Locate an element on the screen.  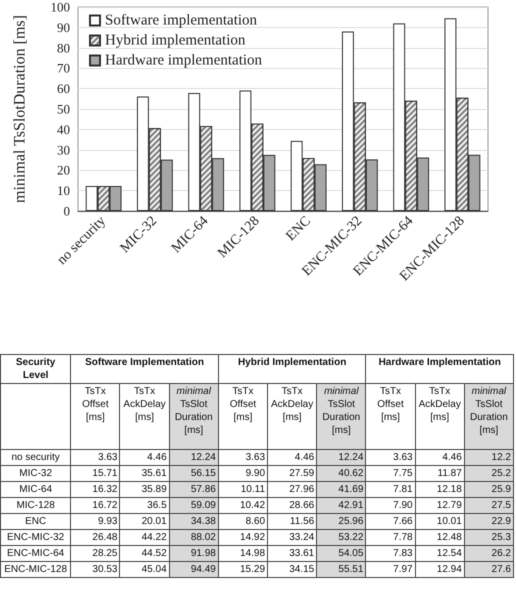
legend-label: Hardware implementation is located at coordinates (184, 60).